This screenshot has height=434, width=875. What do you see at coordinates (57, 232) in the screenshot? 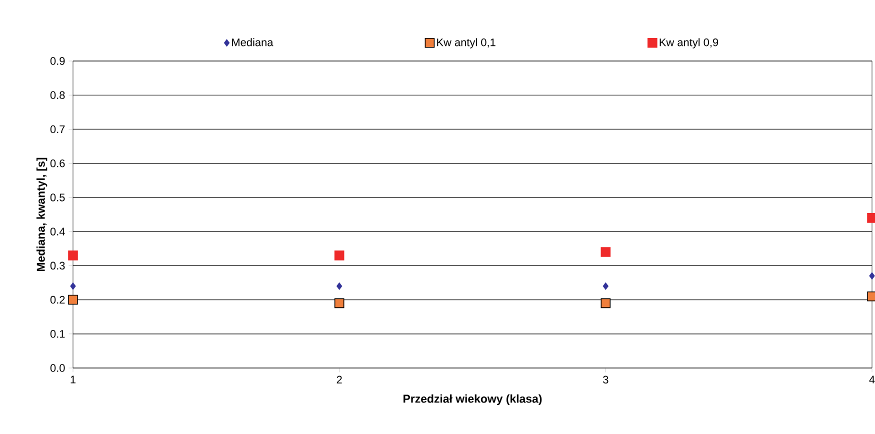
I see `y-tick-label: 0.4` at bounding box center [57, 232].